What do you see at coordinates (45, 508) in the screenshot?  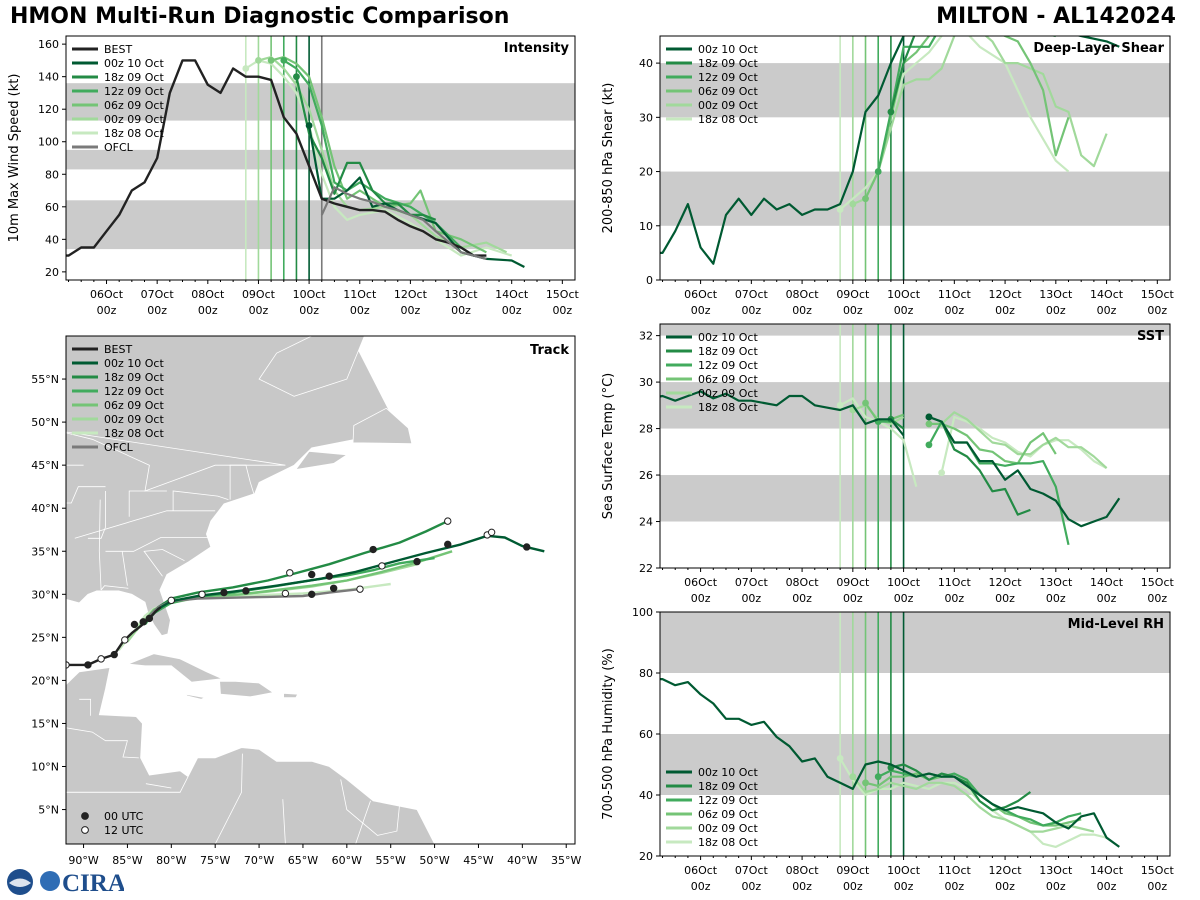 I see `track-ytick-label: 40°N` at bounding box center [45, 508].